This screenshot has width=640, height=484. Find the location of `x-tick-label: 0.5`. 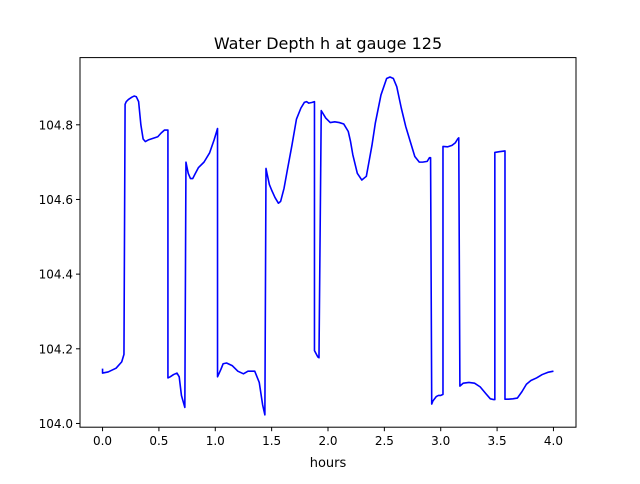

x-tick-label: 0.5 is located at coordinates (158, 441).